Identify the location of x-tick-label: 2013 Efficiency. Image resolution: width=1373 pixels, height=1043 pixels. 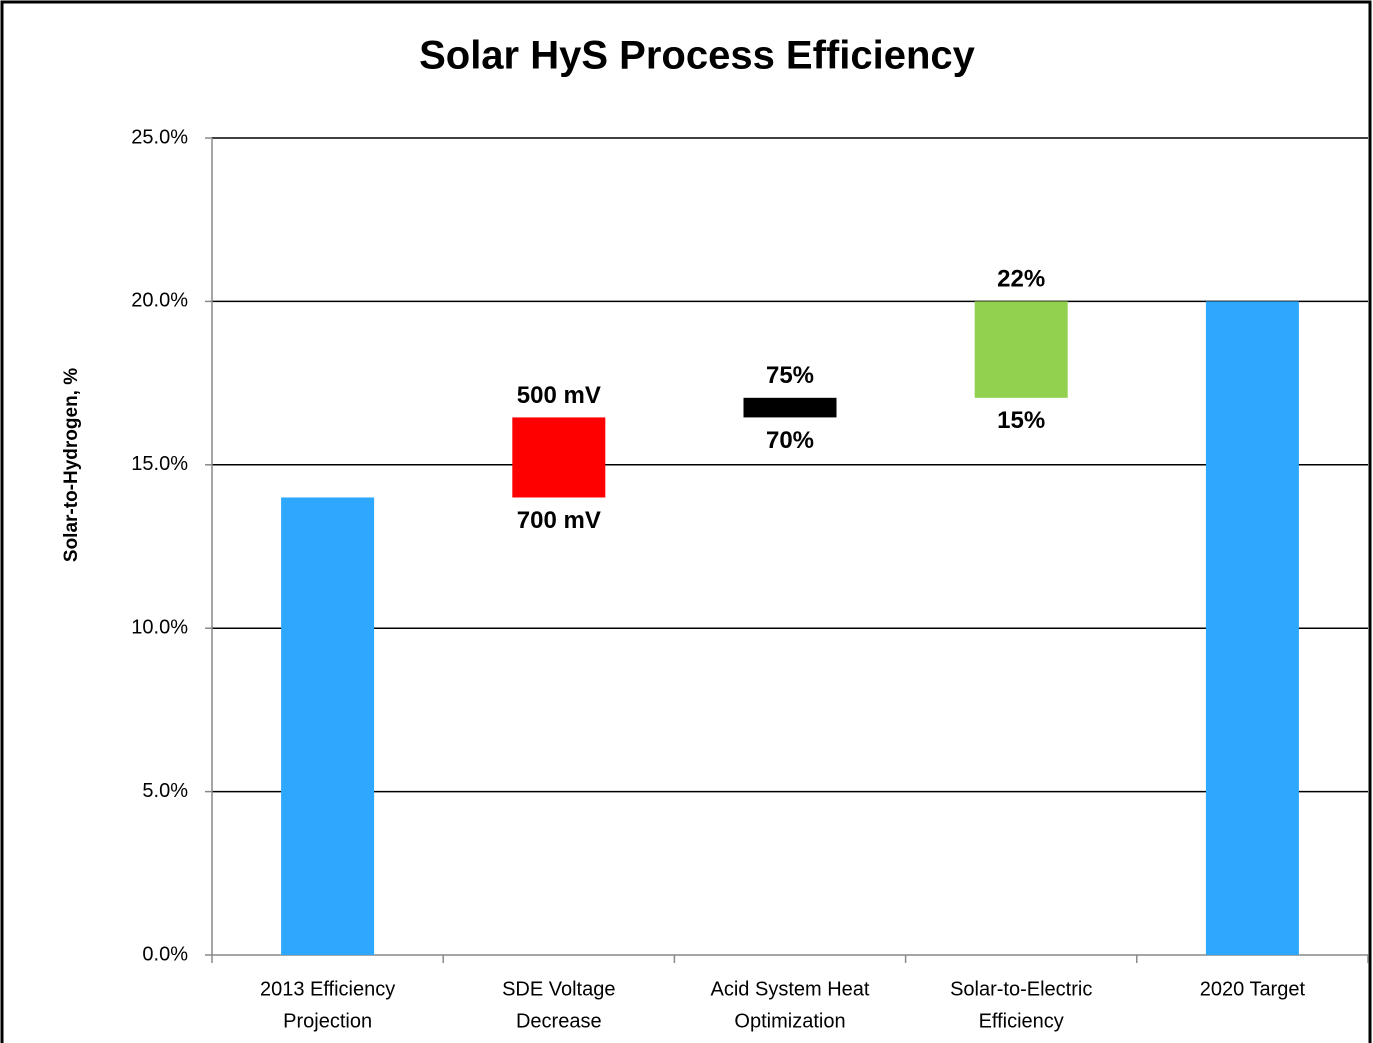
(327, 989).